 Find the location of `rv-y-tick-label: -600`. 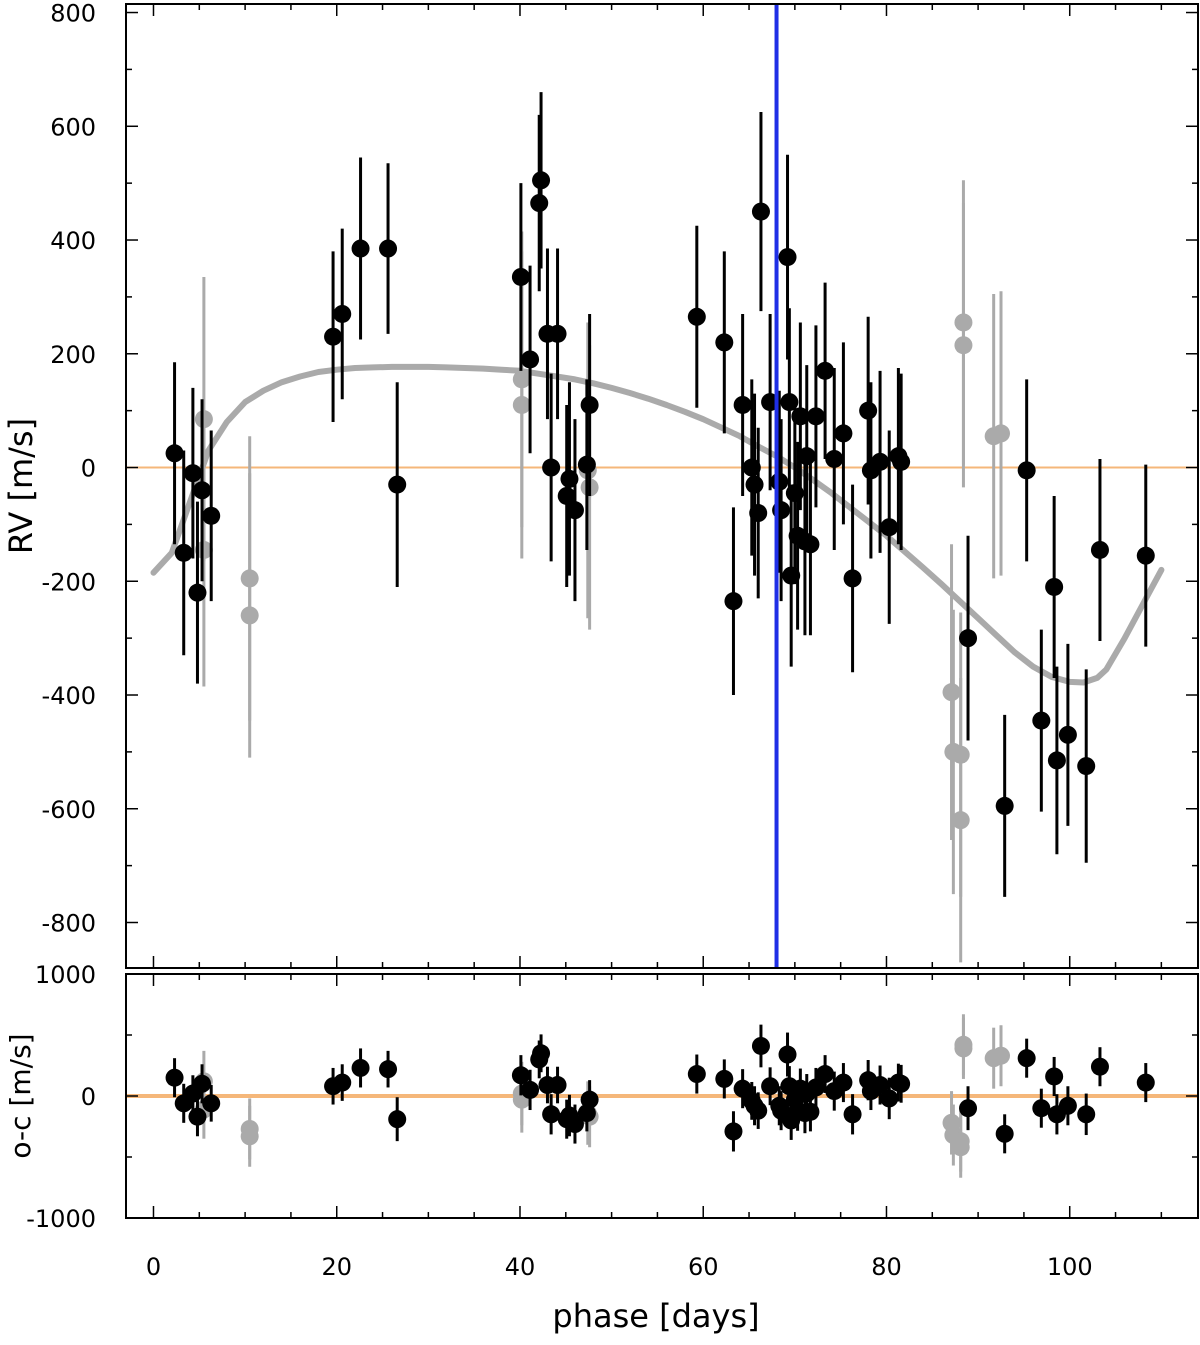

rv-y-tick-label: -600 is located at coordinates (69, 810).